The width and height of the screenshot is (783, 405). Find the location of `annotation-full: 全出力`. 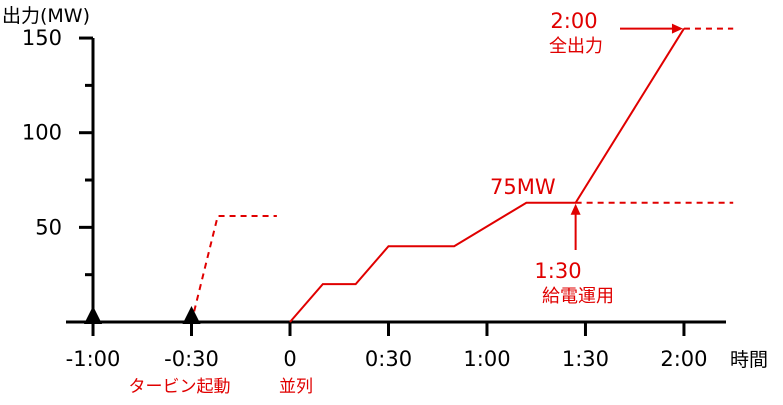

annotation-full: 全出力 is located at coordinates (576, 46).